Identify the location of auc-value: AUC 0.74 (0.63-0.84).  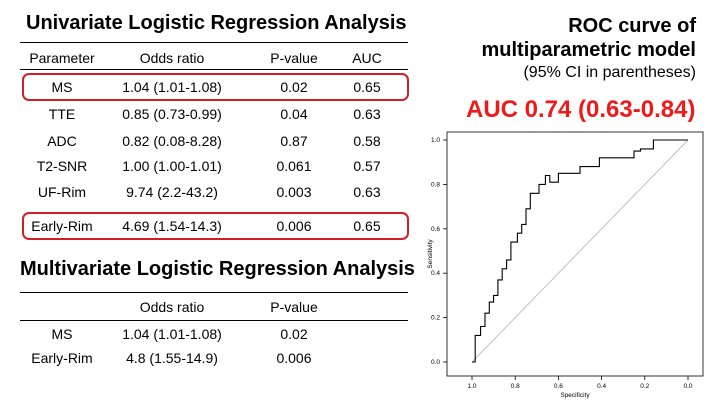
(581, 109).